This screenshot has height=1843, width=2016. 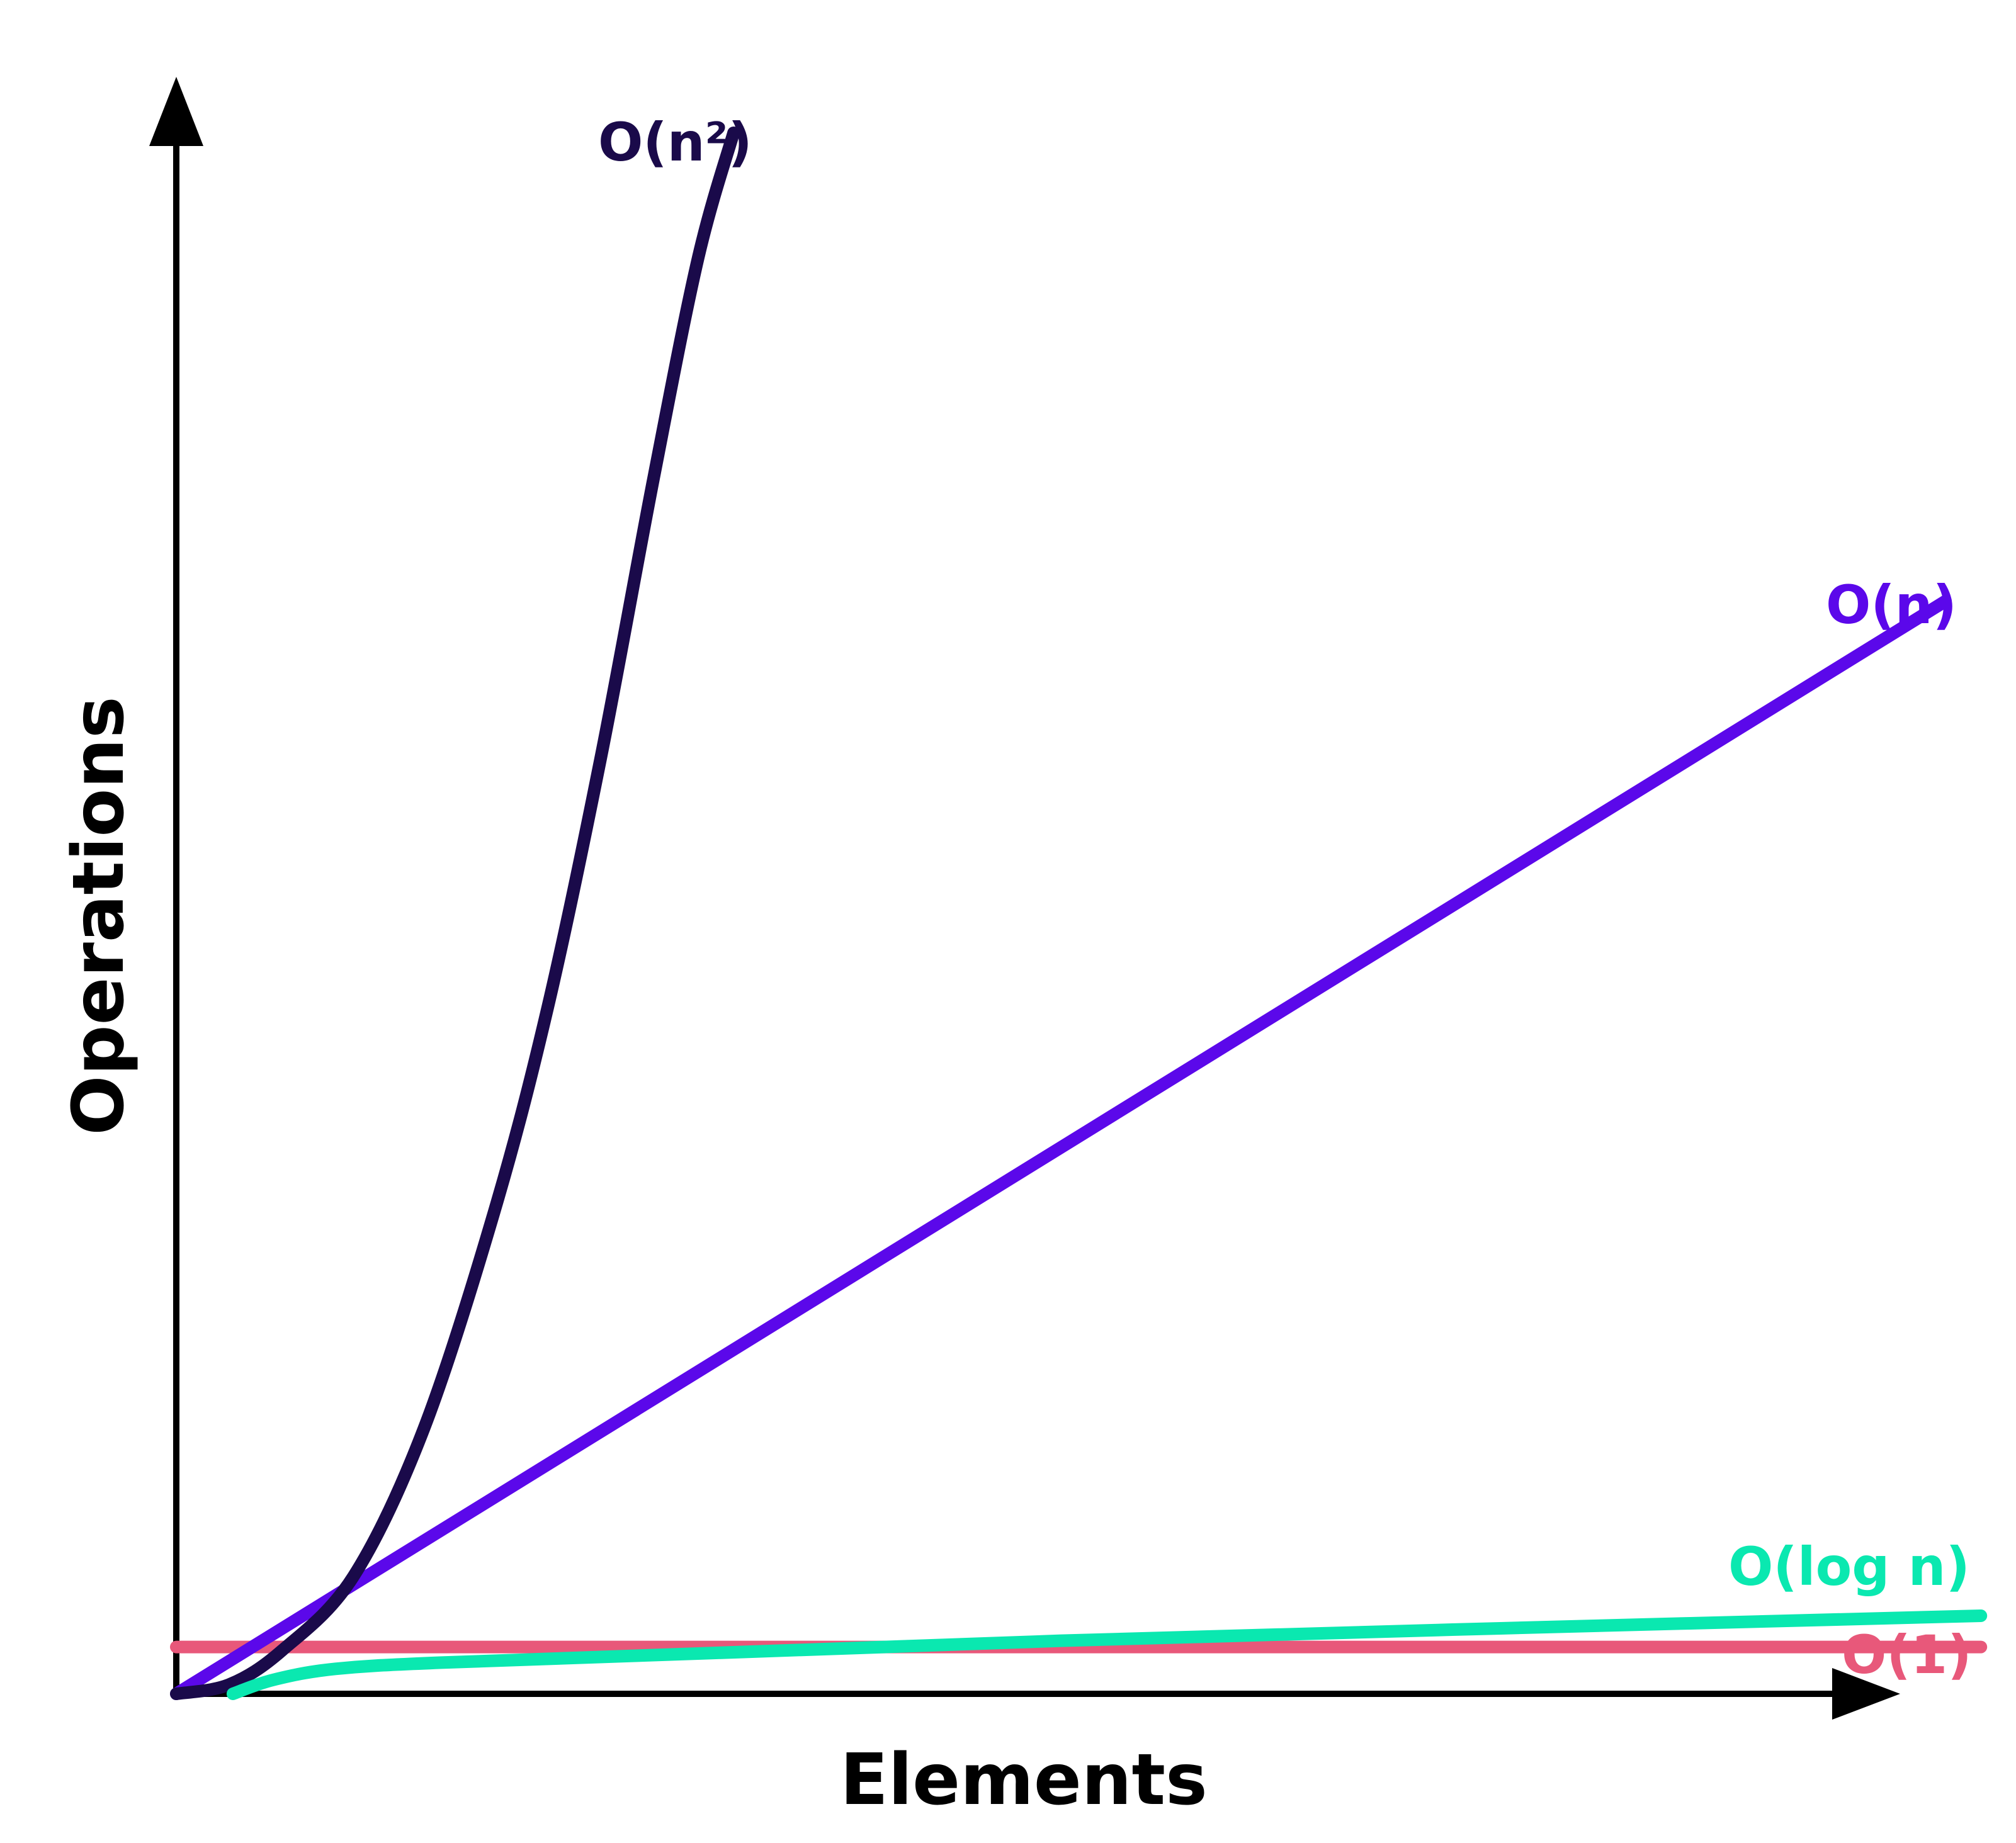 What do you see at coordinates (1891, 605) in the screenshot?
I see `series-label-o-n: O(n)` at bounding box center [1891, 605].